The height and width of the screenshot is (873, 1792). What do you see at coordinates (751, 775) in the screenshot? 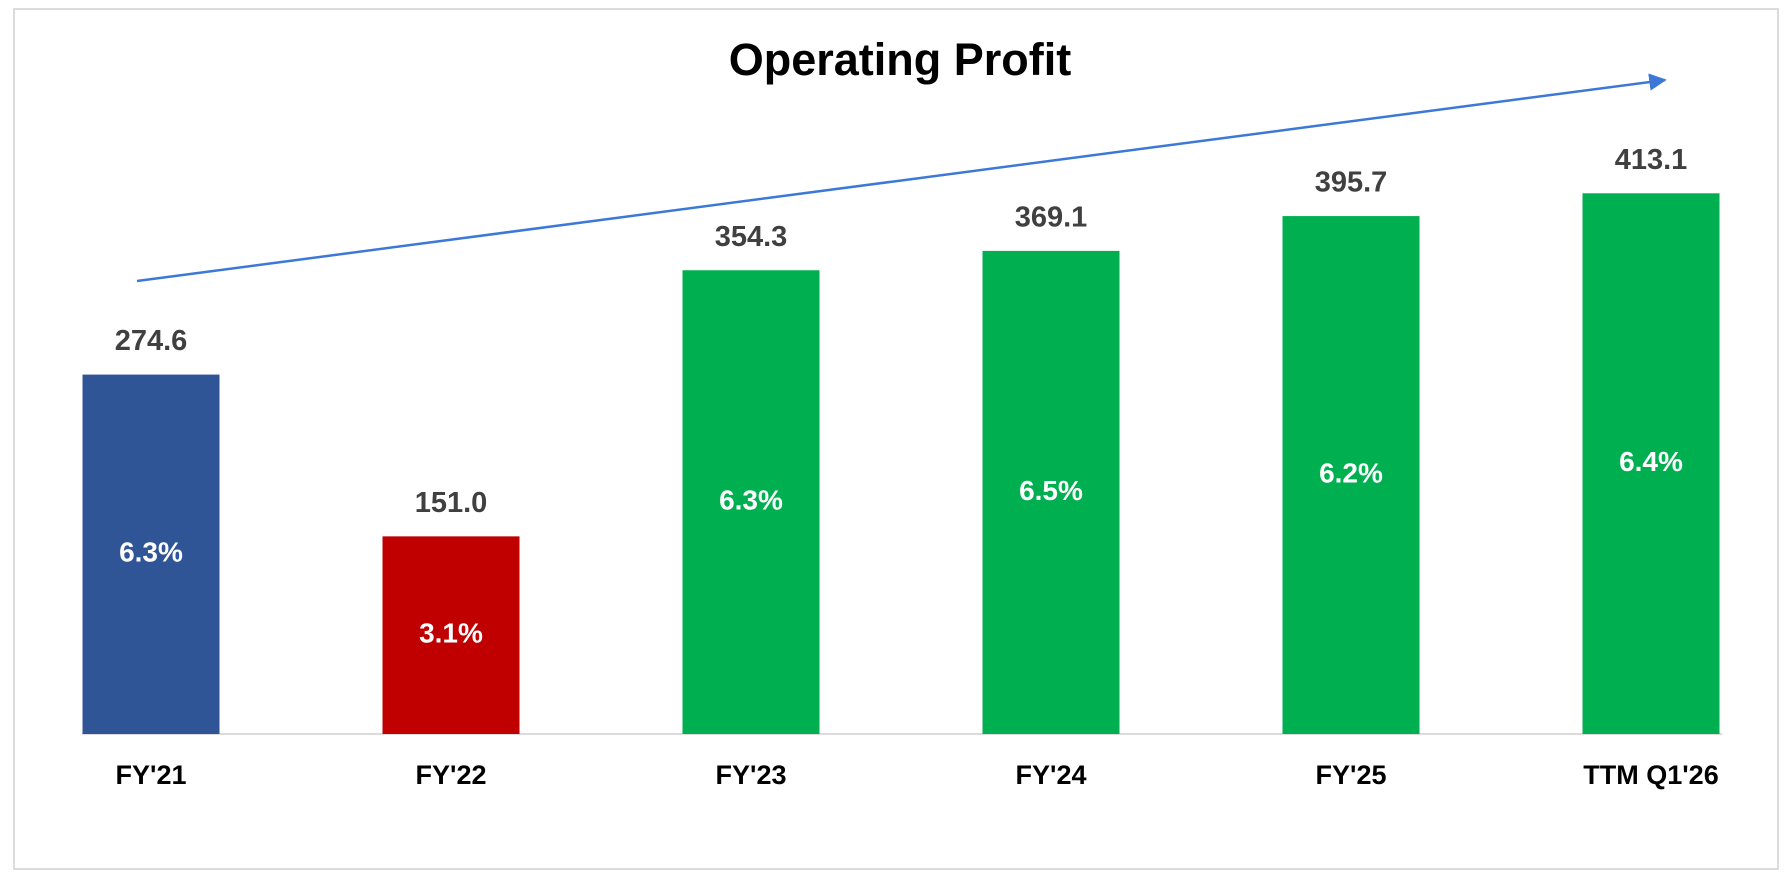
I see `x-tick-label: FY'23` at bounding box center [751, 775].